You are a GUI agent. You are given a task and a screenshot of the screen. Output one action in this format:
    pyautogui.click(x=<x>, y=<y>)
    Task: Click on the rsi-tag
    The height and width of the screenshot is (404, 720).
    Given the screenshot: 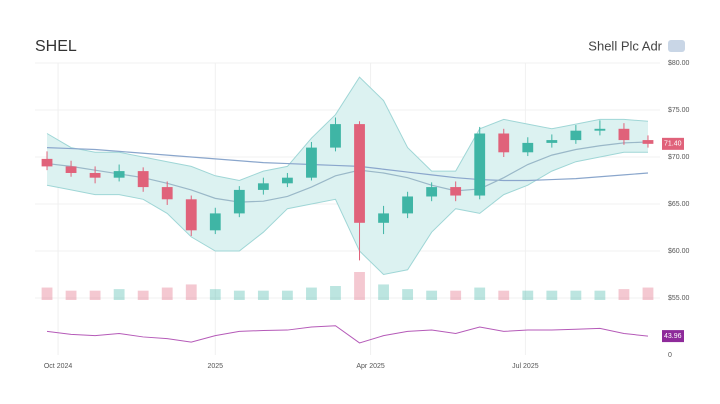 What is the action you would take?
    pyautogui.click(x=673, y=336)
    